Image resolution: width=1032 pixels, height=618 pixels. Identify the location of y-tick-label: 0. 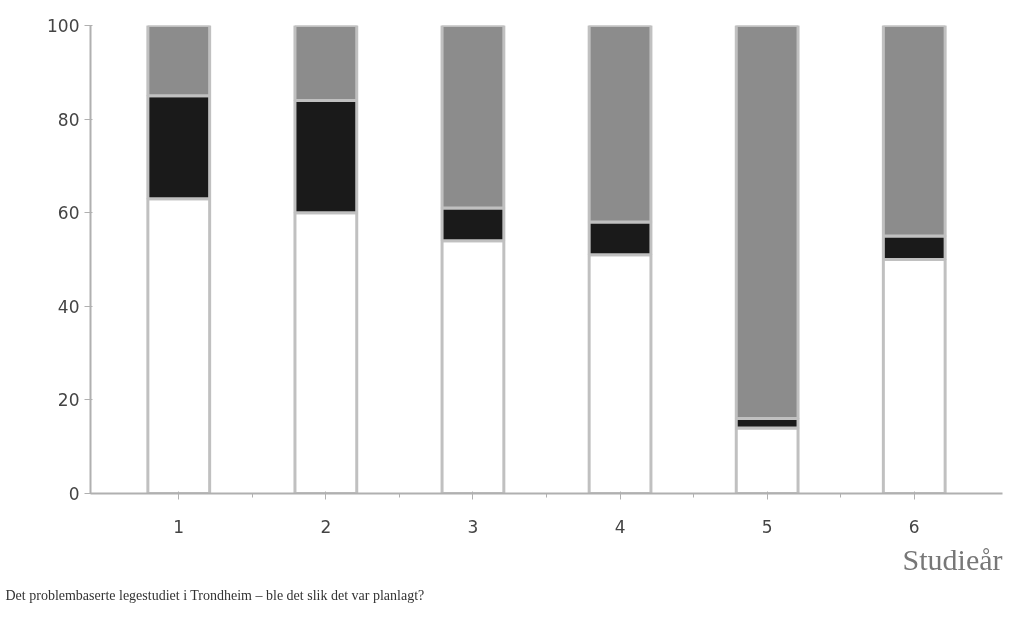
(74, 494).